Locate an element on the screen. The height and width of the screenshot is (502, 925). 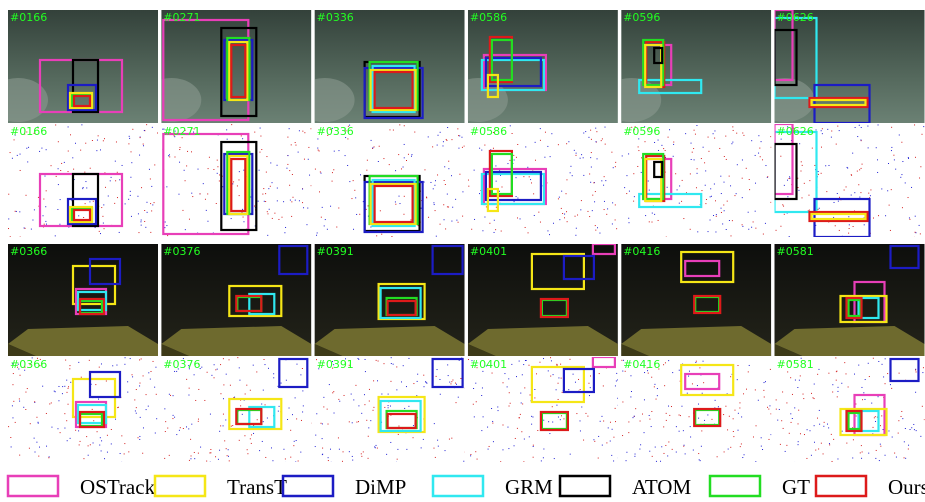
event-frame is located at coordinates (83, 180).